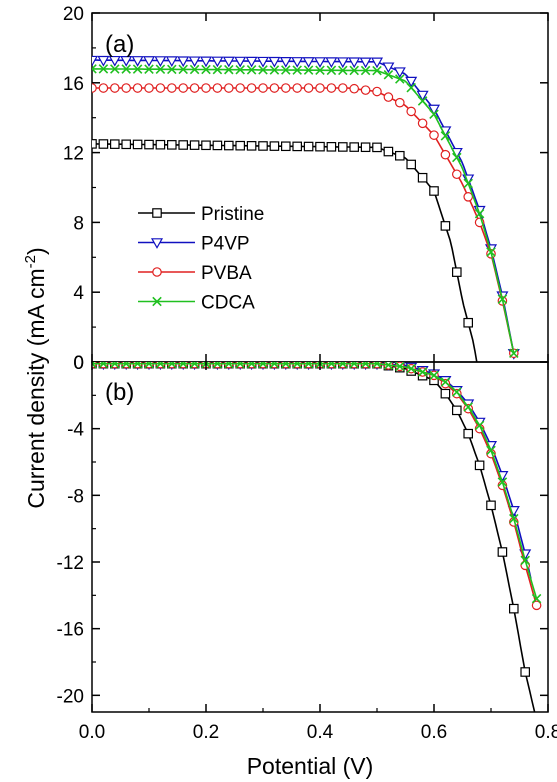  What do you see at coordinates (78, 293) in the screenshot?
I see `y-tick-label: 4` at bounding box center [78, 293].